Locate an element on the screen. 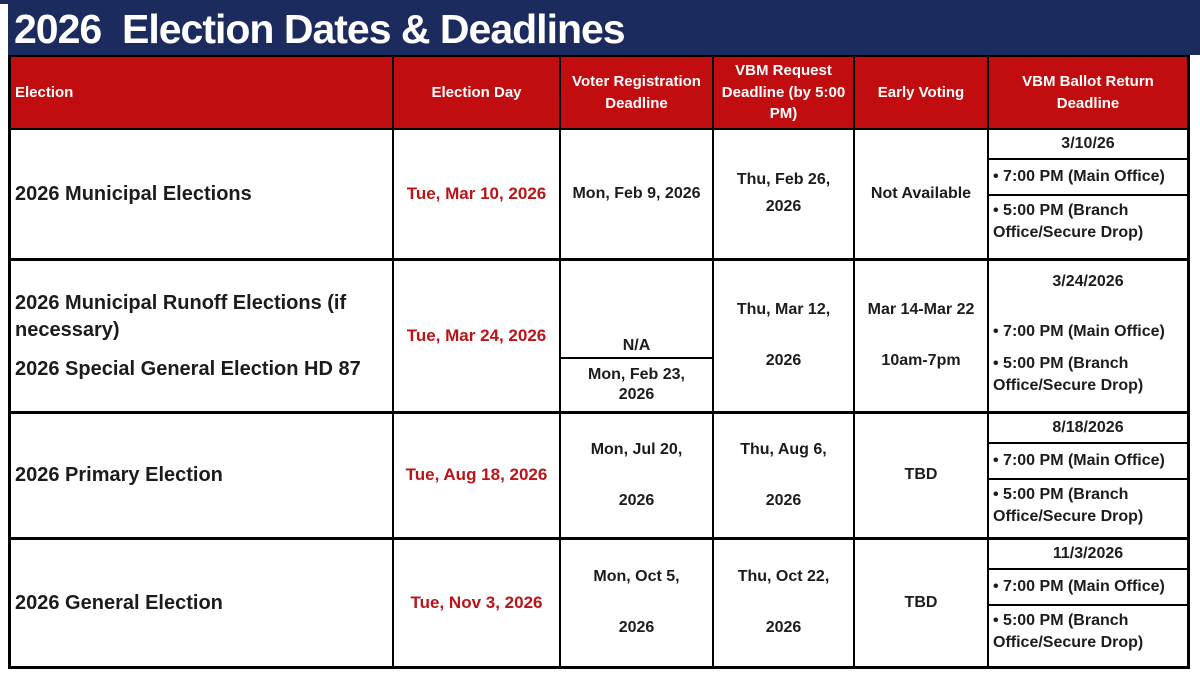 This screenshot has width=1200, height=683. cell-election-day: Tue, Nov 3, 2026 is located at coordinates (477, 603).